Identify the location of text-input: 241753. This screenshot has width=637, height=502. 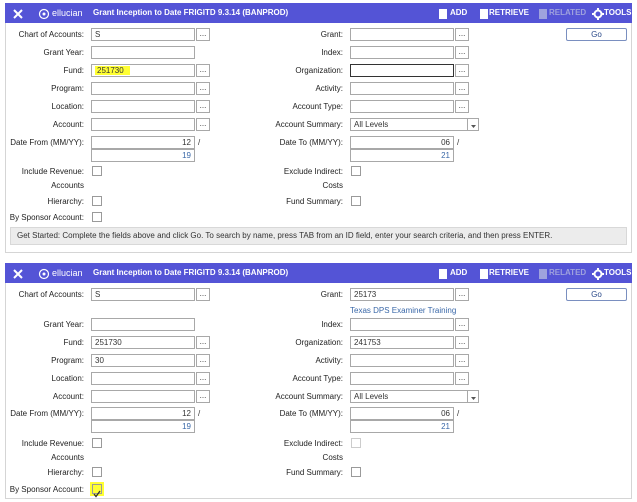
(402, 342).